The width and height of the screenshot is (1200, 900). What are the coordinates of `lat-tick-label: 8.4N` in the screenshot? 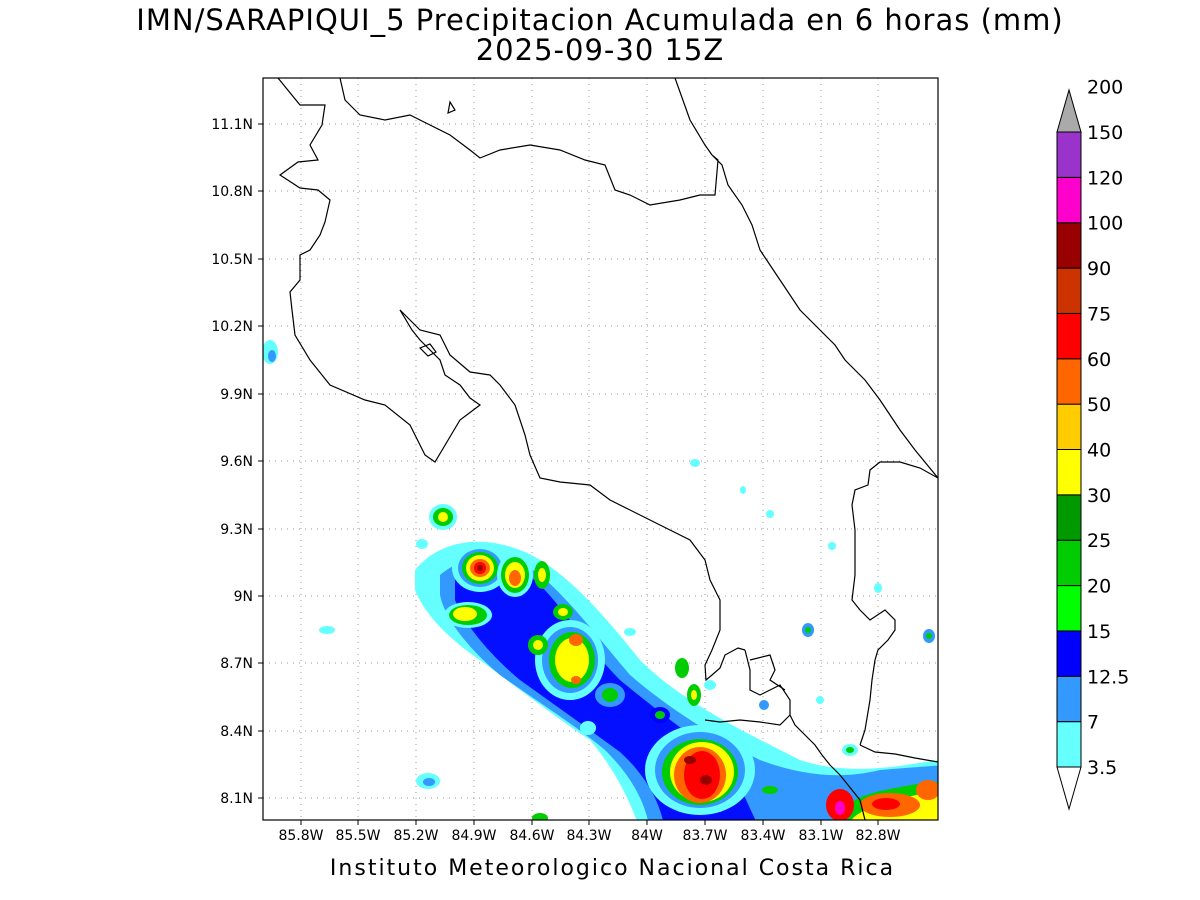 It's located at (236, 732).